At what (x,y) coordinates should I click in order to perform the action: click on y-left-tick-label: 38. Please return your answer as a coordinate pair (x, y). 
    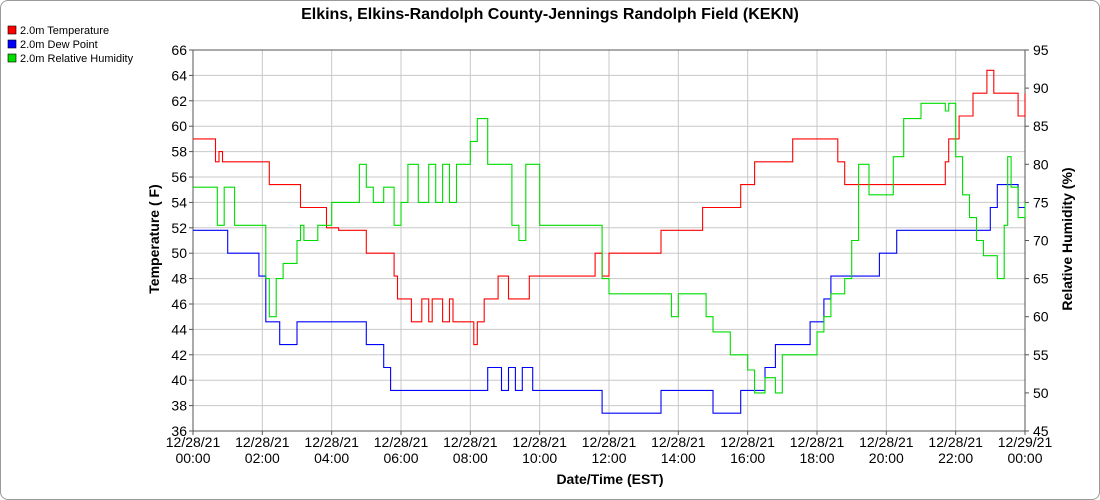
    Looking at the image, I should click on (179, 406).